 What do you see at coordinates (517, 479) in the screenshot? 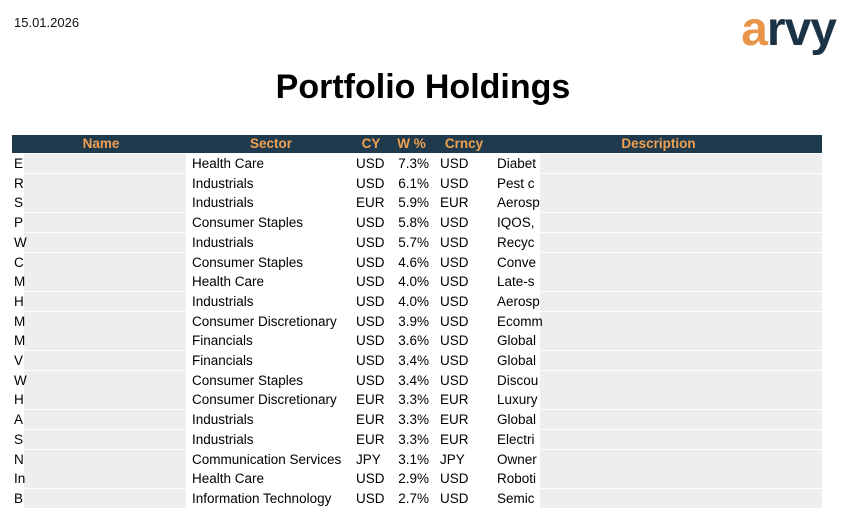
I see `description: Roboti` at bounding box center [517, 479].